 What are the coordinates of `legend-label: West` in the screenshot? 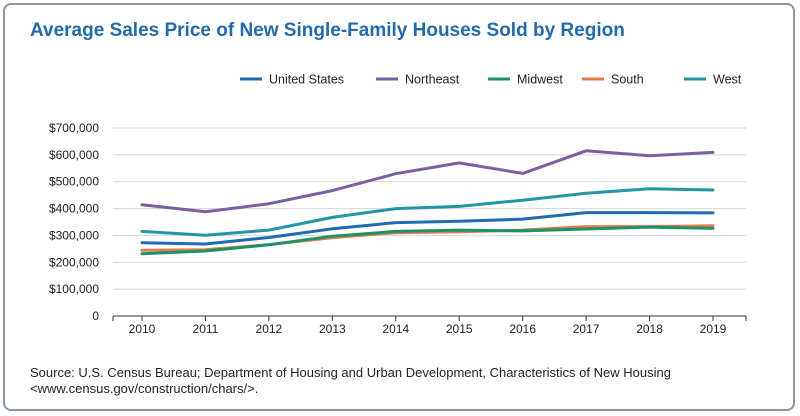 It's located at (727, 80).